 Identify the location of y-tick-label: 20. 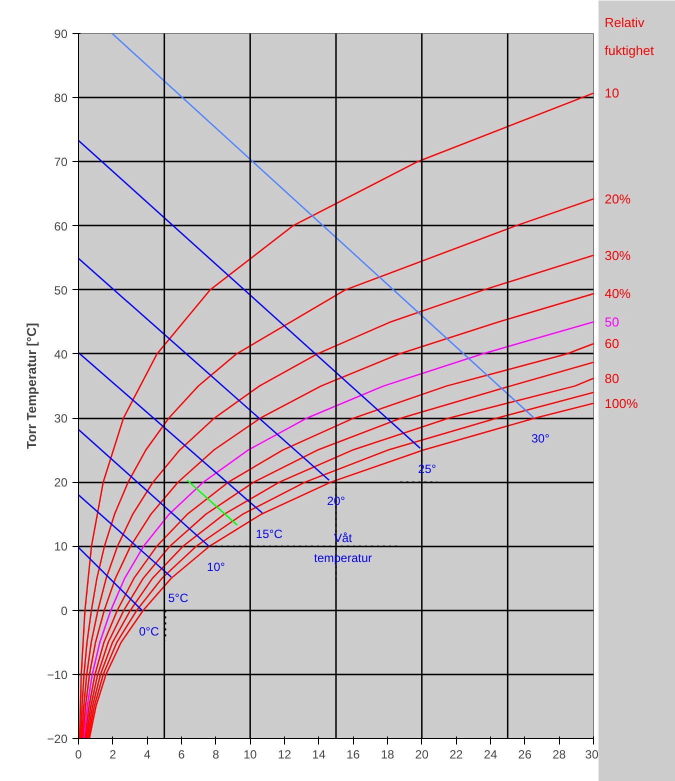
(61, 483).